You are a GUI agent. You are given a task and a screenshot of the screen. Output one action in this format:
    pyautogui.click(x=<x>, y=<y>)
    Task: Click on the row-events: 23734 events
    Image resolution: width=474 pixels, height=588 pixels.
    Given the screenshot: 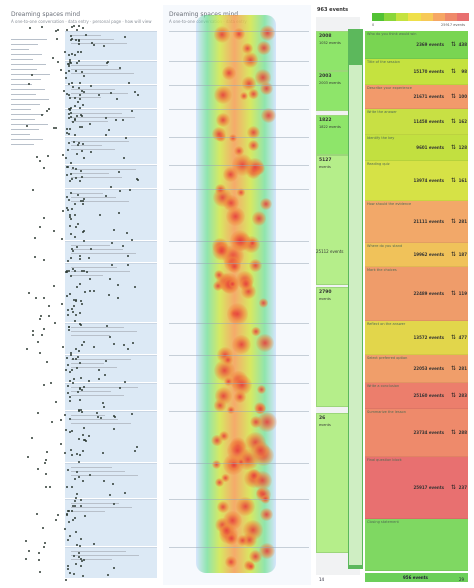 What is the action you would take?
    pyautogui.click(x=428, y=432)
    